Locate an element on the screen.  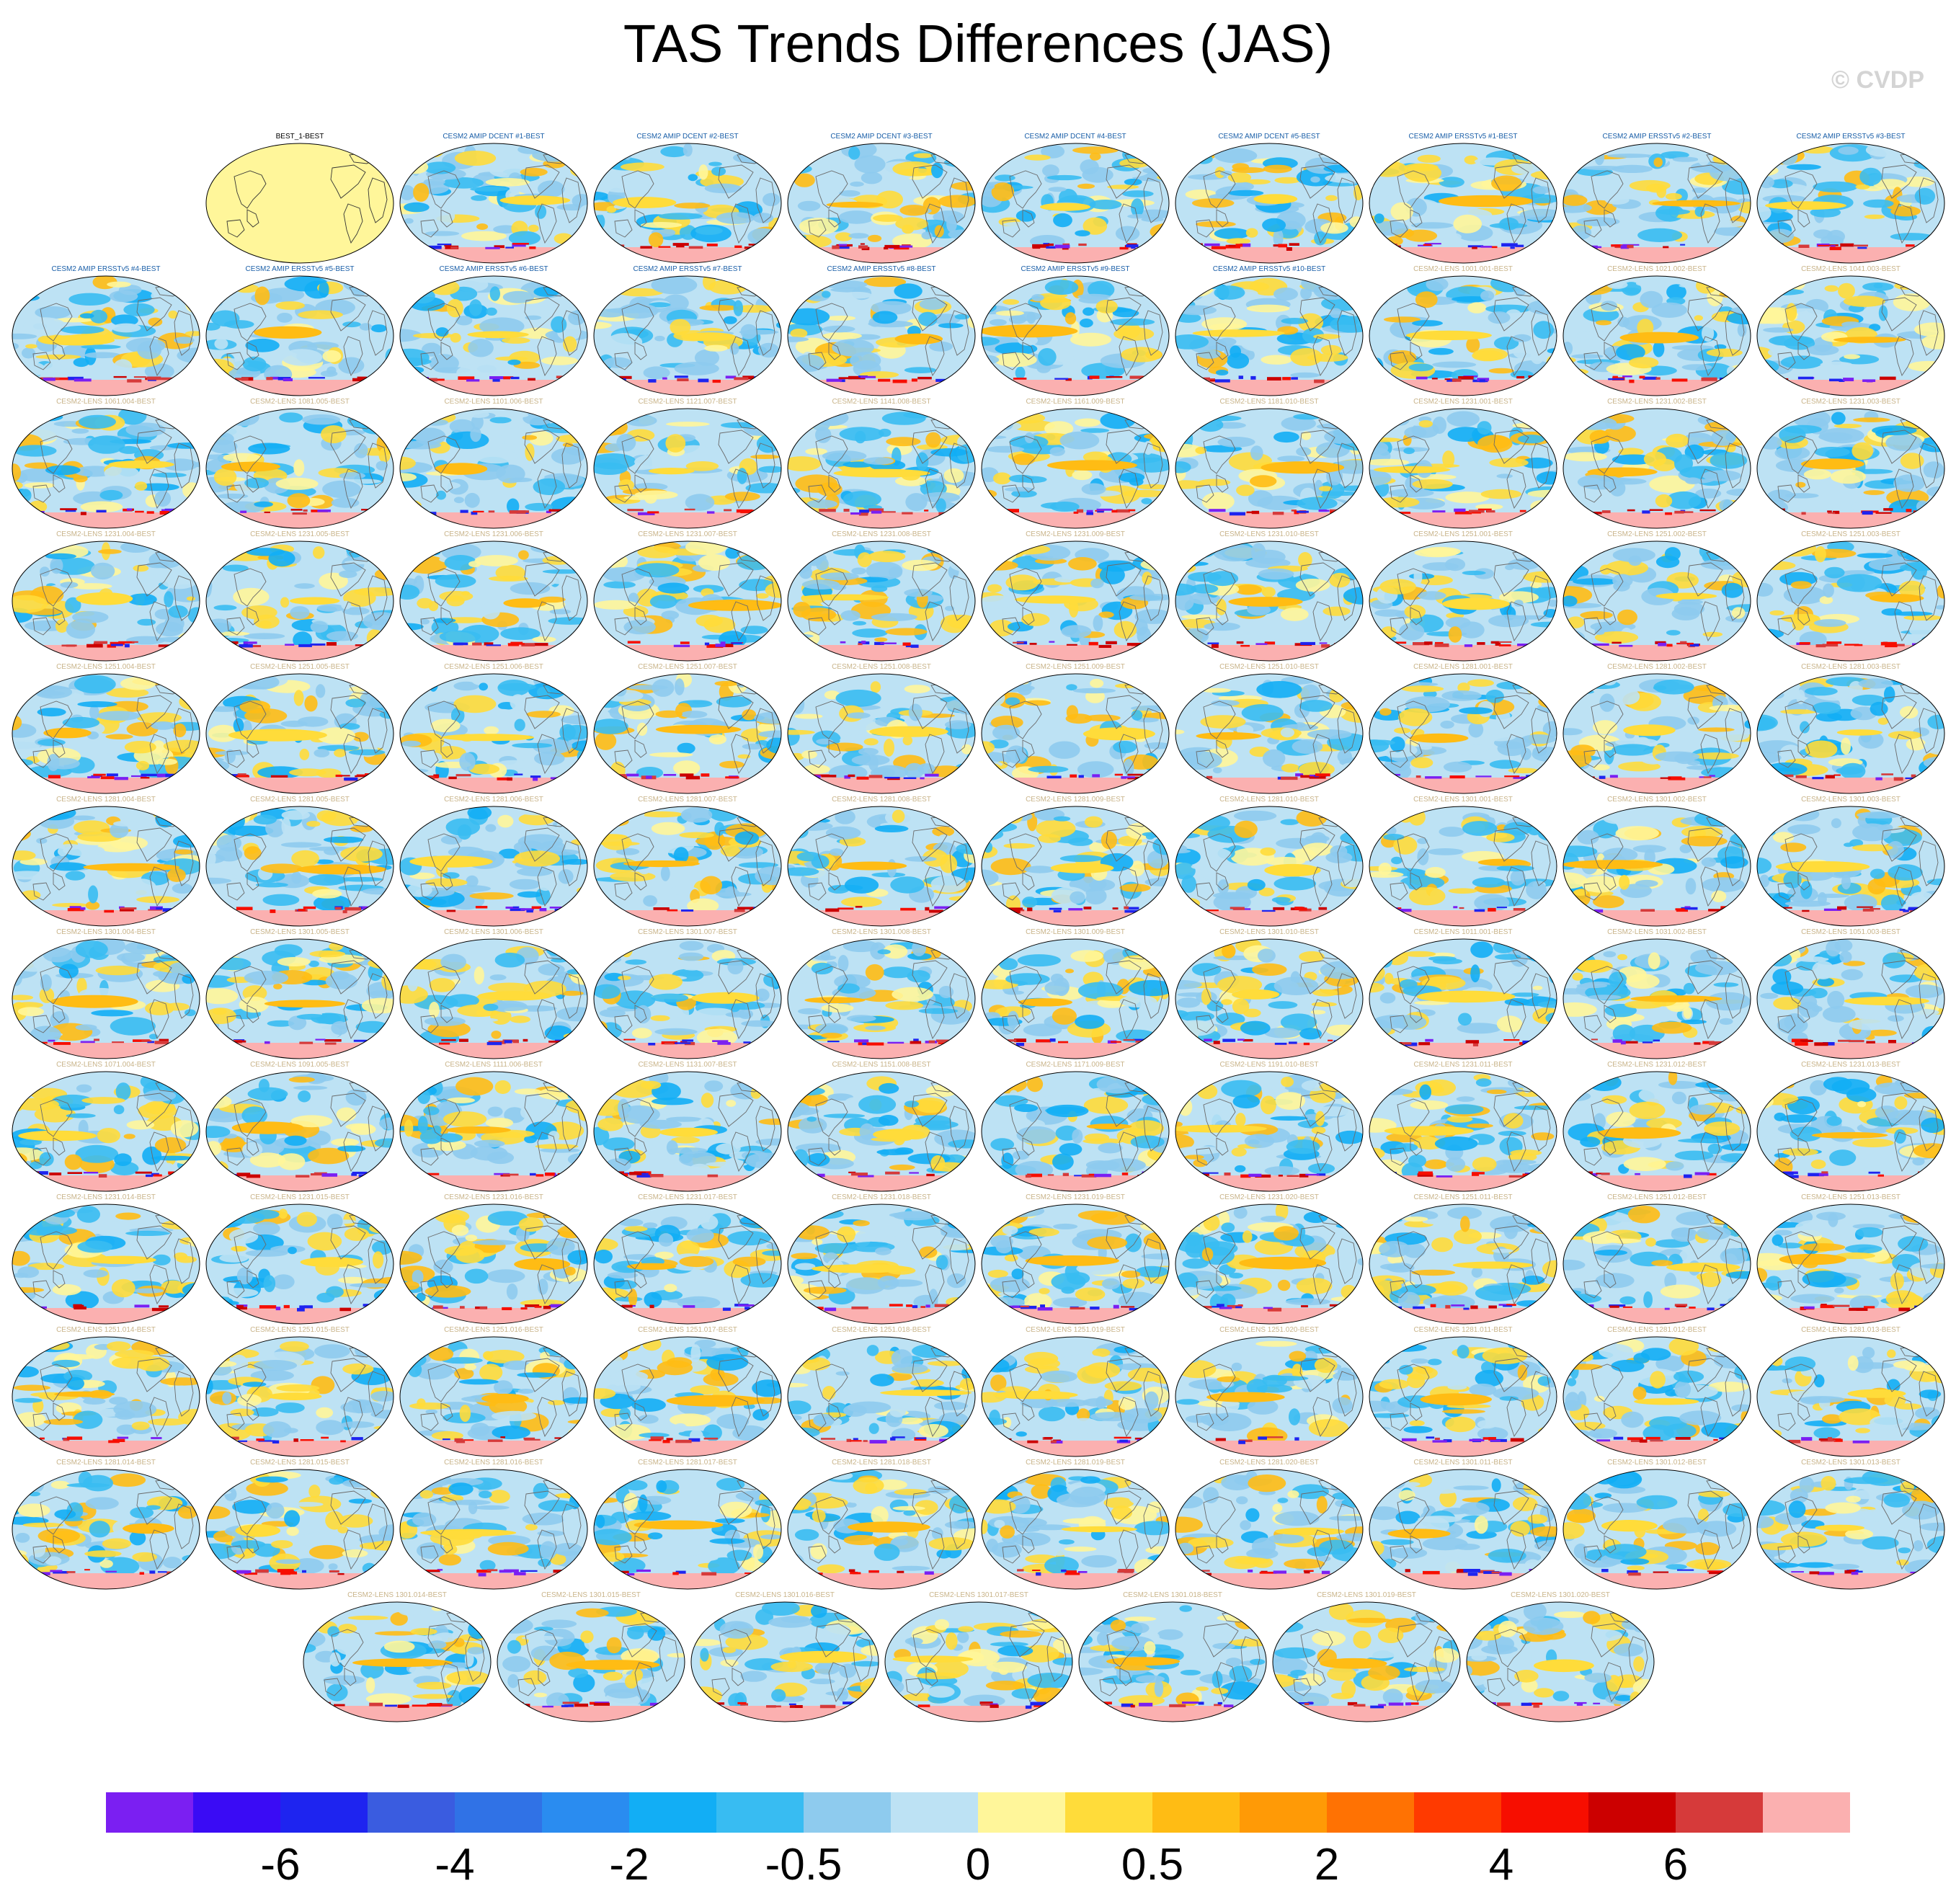
map-panel: CESM2-LENS 1301.019-BEST is located at coordinates (1366, 1657).